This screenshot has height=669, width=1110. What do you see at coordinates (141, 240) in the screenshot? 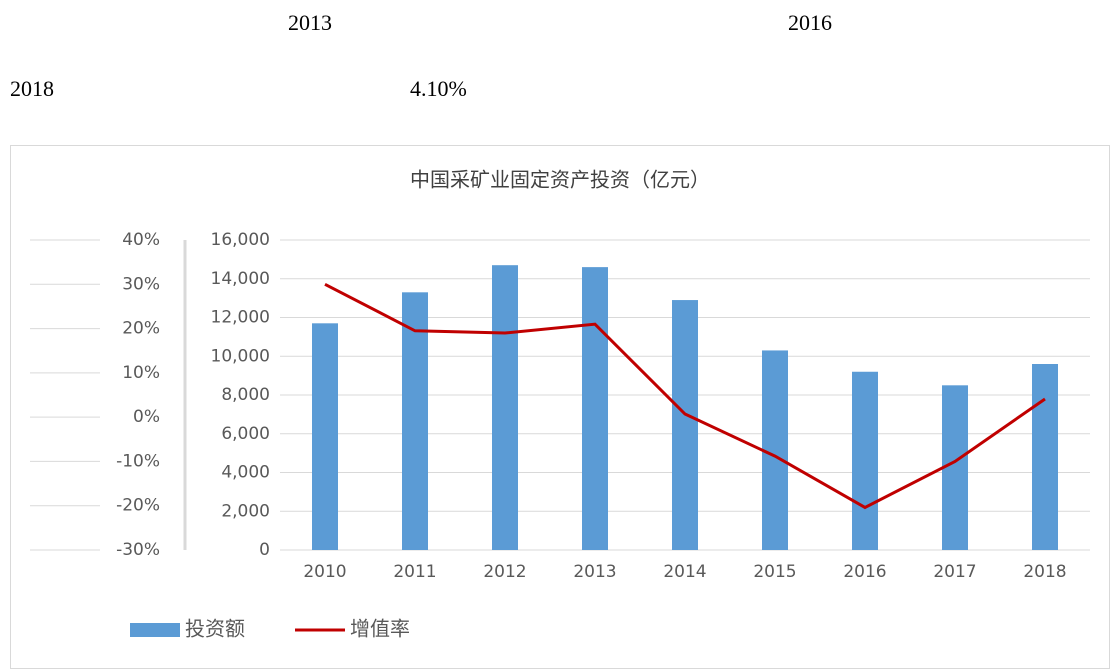
I see `y2-tick-label: 40%` at bounding box center [141, 240].